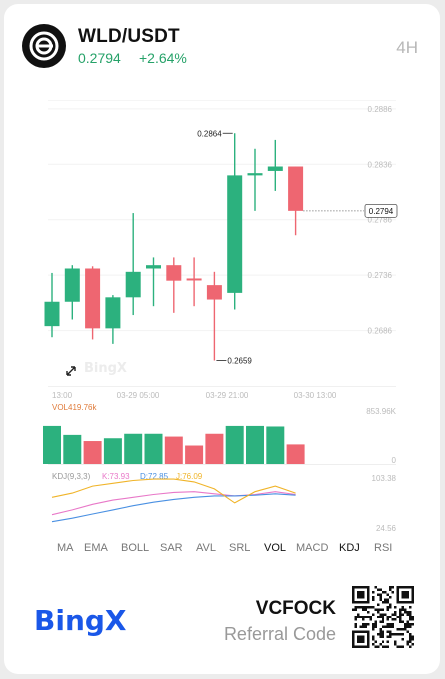 This screenshot has width=445, height=679. What do you see at coordinates (138, 395) in the screenshot?
I see `time-tick-label: 03-29 05:00` at bounding box center [138, 395].